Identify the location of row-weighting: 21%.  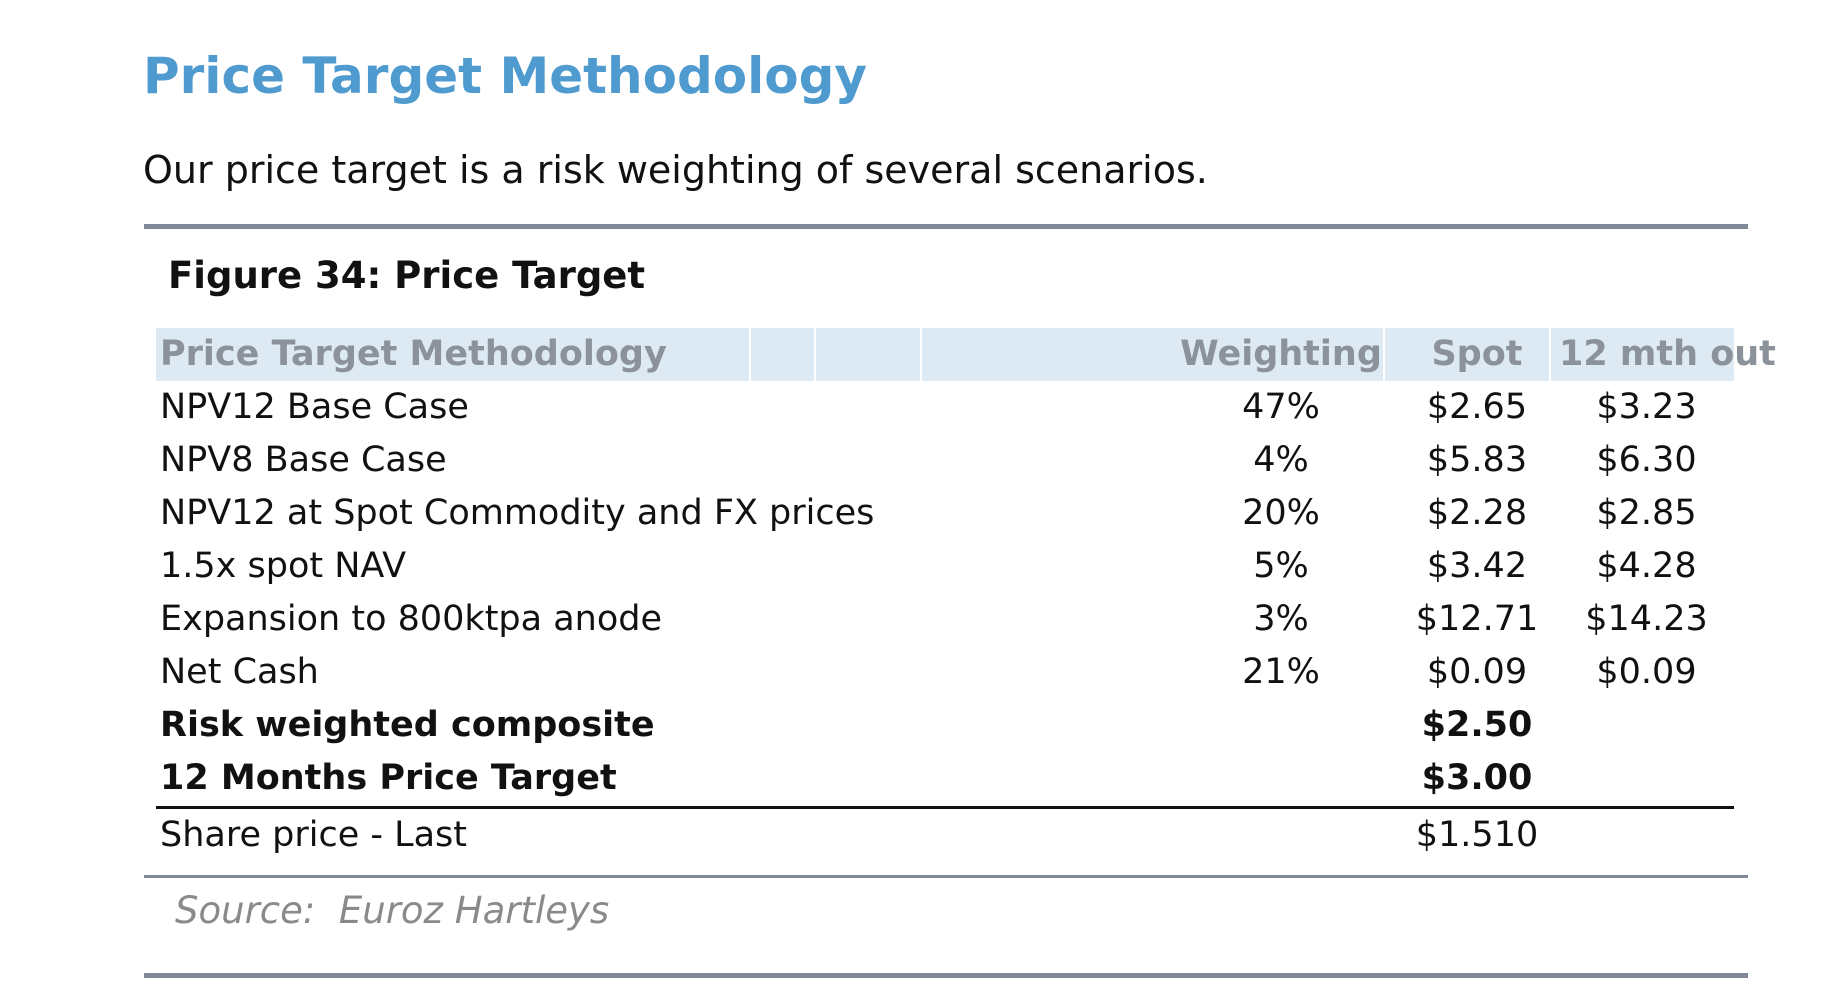
(1281, 672).